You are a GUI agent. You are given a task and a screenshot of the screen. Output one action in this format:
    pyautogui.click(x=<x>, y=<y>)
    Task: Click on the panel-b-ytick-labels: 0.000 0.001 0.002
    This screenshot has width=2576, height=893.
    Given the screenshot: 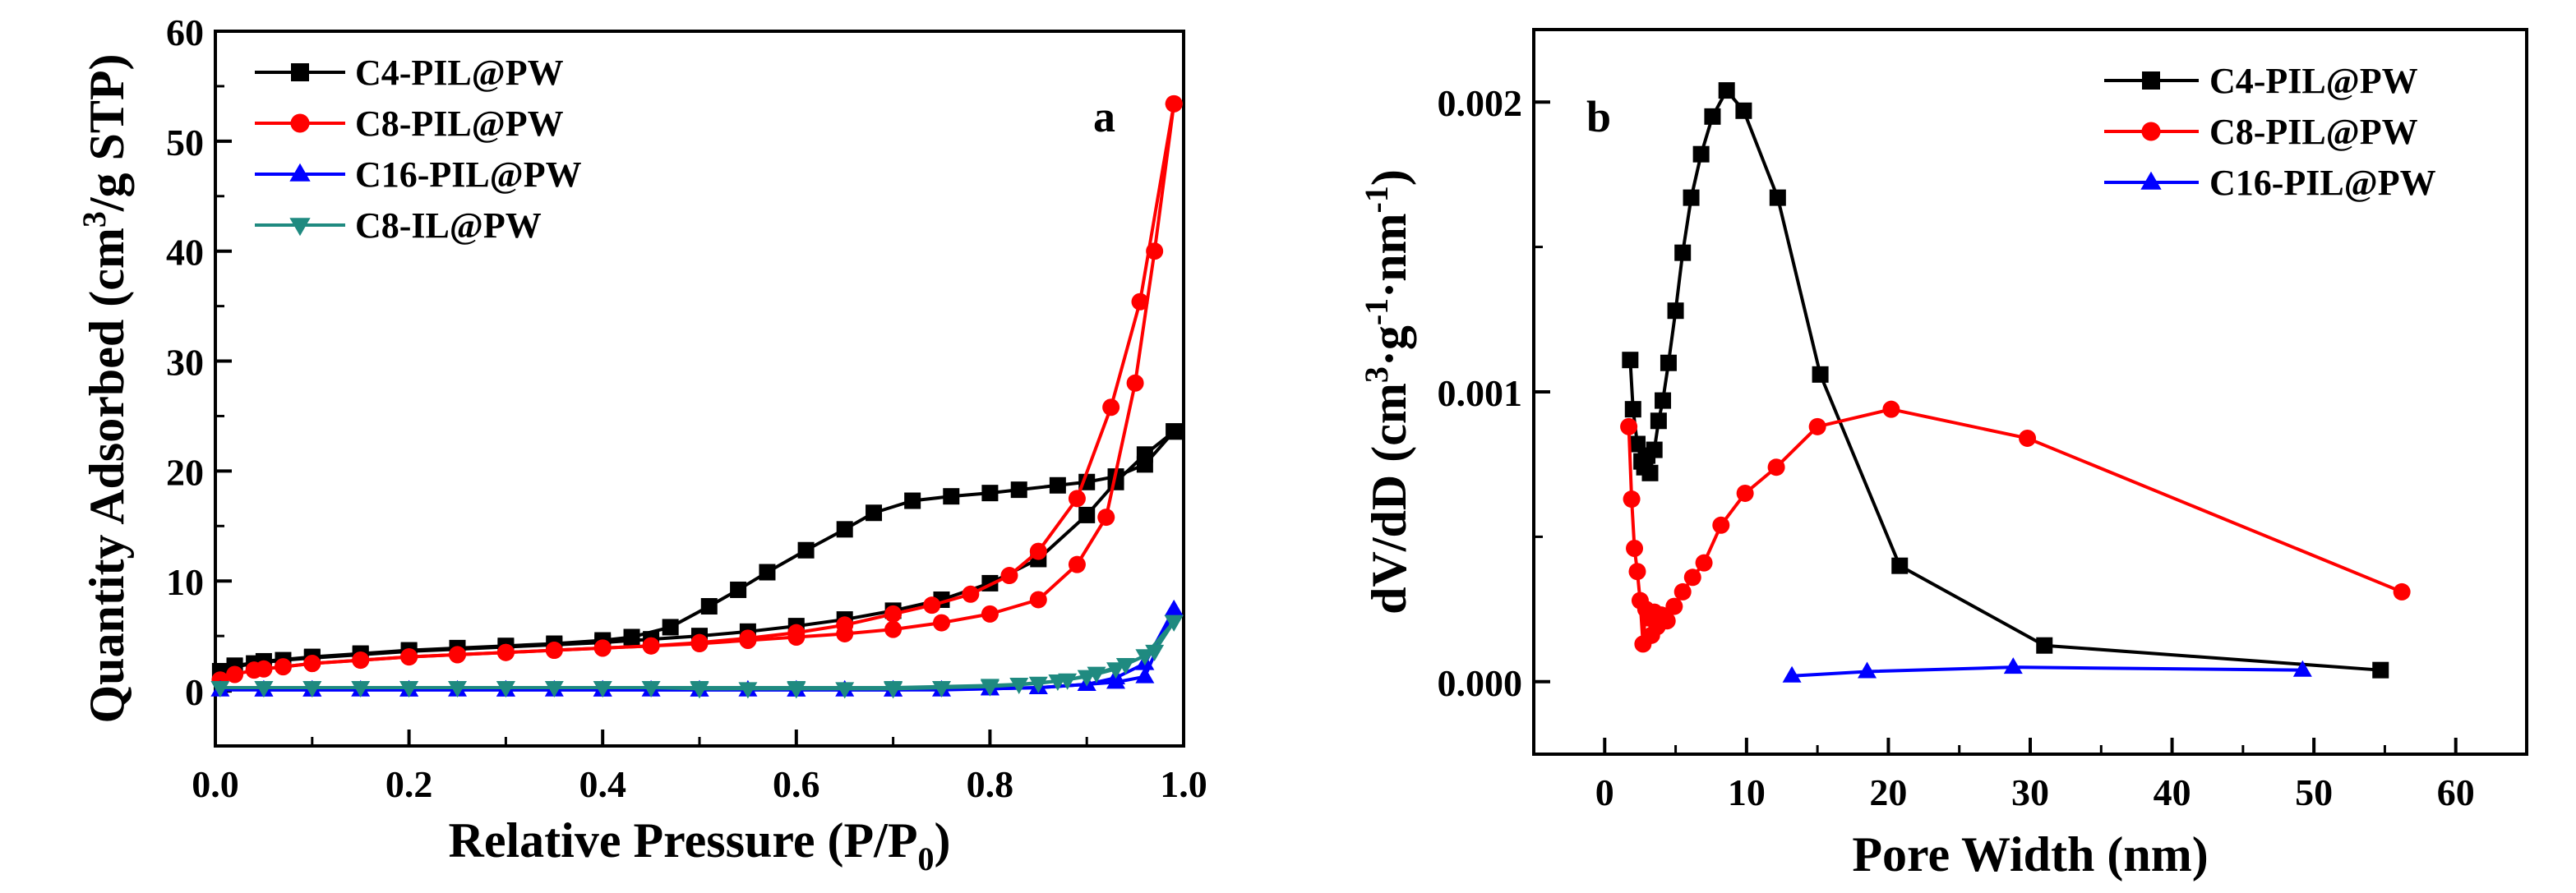 What is the action you would take?
    pyautogui.click(x=1480, y=393)
    